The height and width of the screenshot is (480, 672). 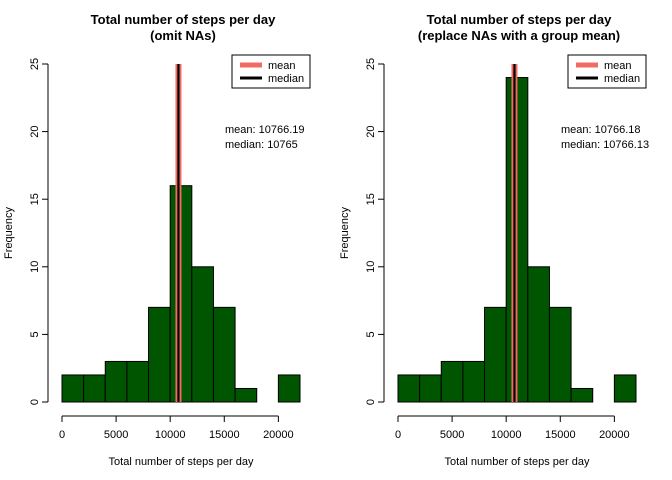 What do you see at coordinates (183, 35) in the screenshot?
I see `chart-subtitle: (omit NAs)` at bounding box center [183, 35].